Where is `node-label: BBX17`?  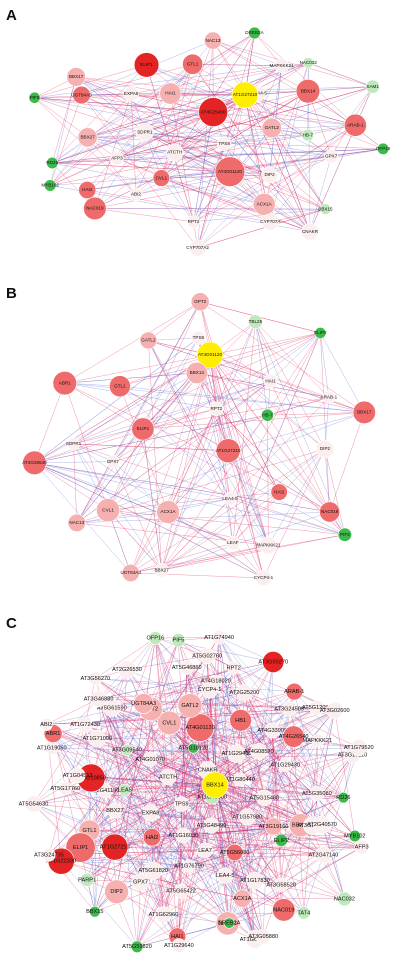 node-label: BBX17 is located at coordinates (300, 826).